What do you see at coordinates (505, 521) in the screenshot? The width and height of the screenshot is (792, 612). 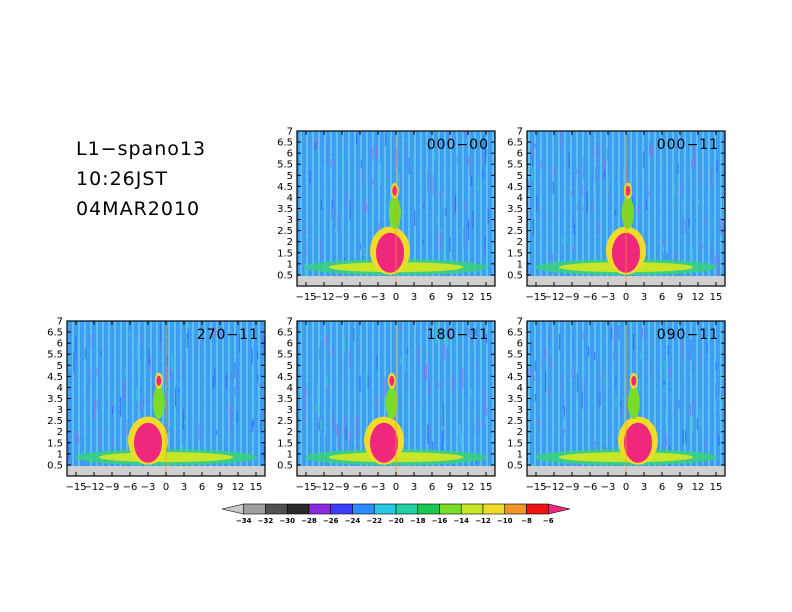 I see `colorbar-label: −10` at bounding box center [505, 521].